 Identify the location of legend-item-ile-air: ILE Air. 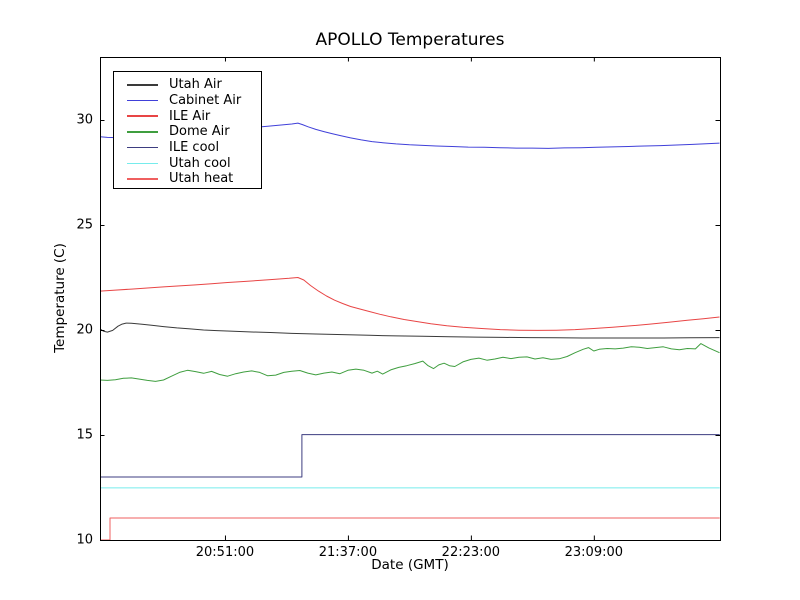
(187, 116).